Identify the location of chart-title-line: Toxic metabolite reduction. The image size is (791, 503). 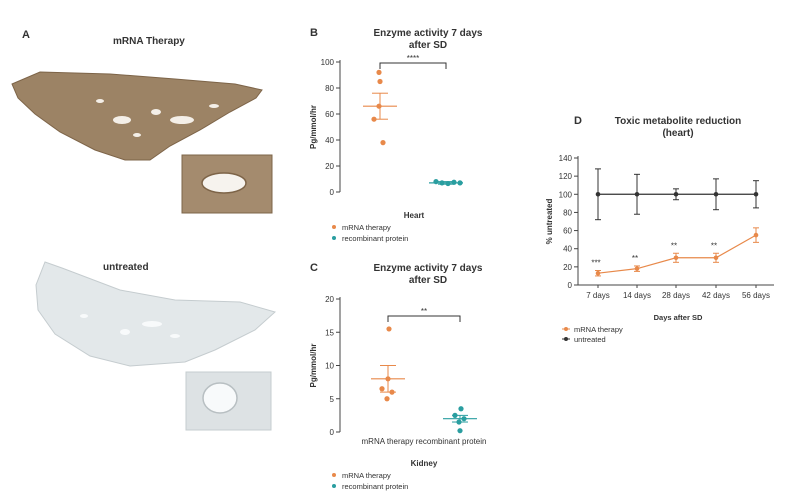
(678, 121).